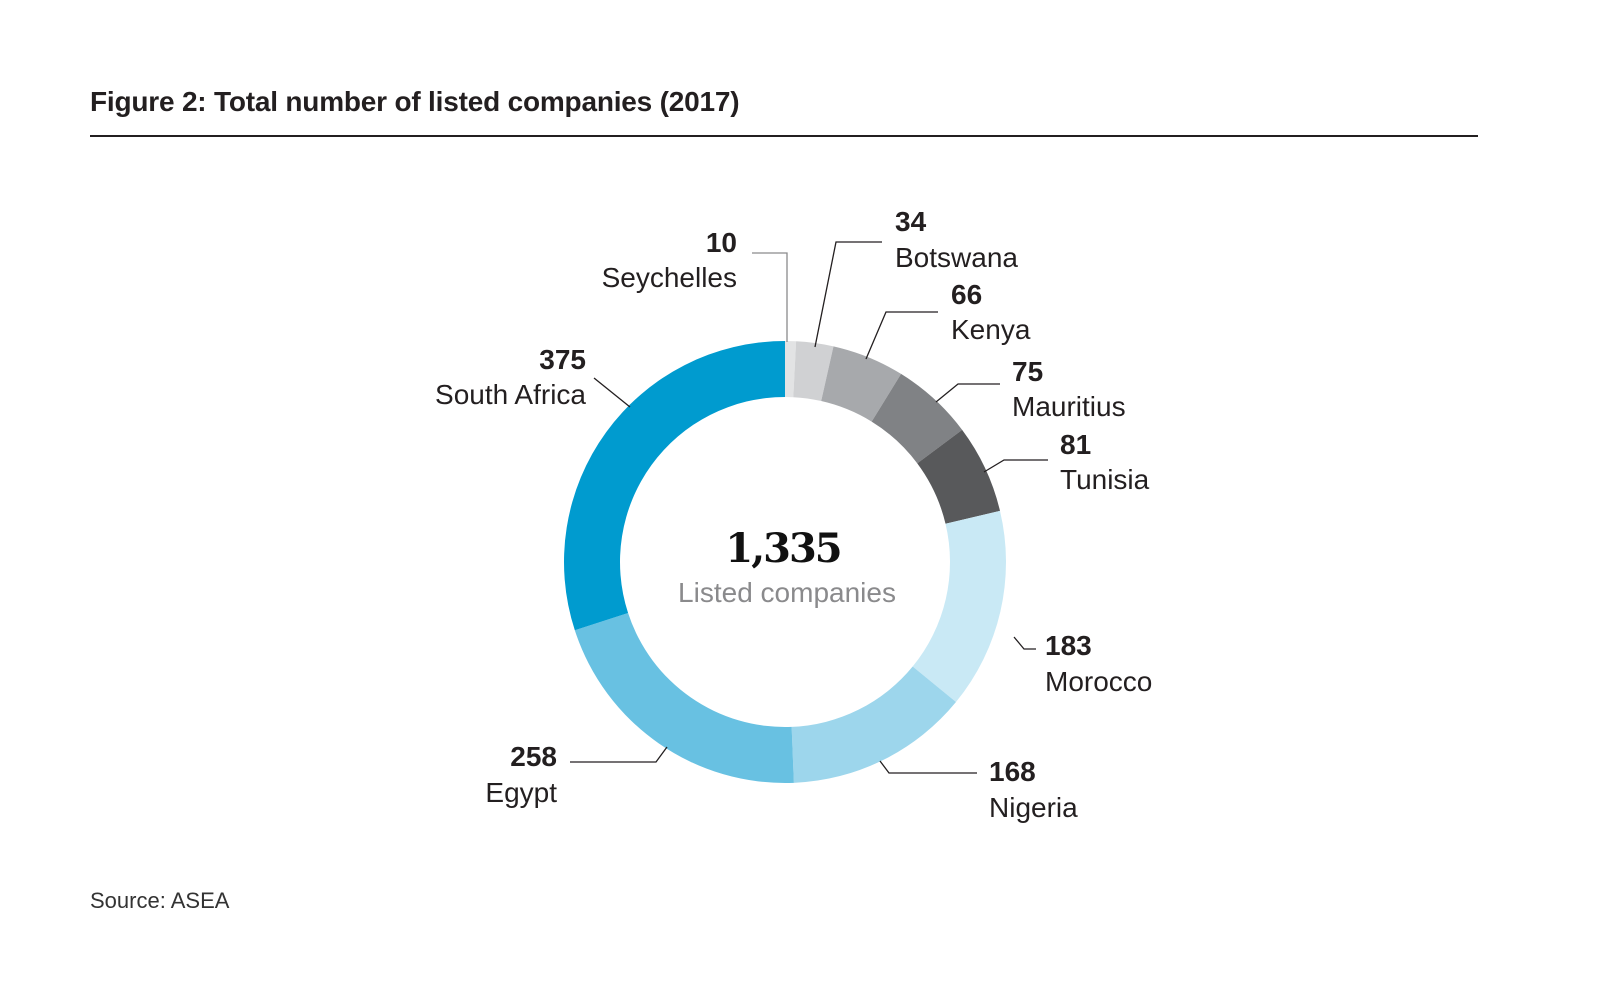 This screenshot has height=988, width=1600. What do you see at coordinates (669, 277) in the screenshot?
I see `slice-category-label: Seychelles` at bounding box center [669, 277].